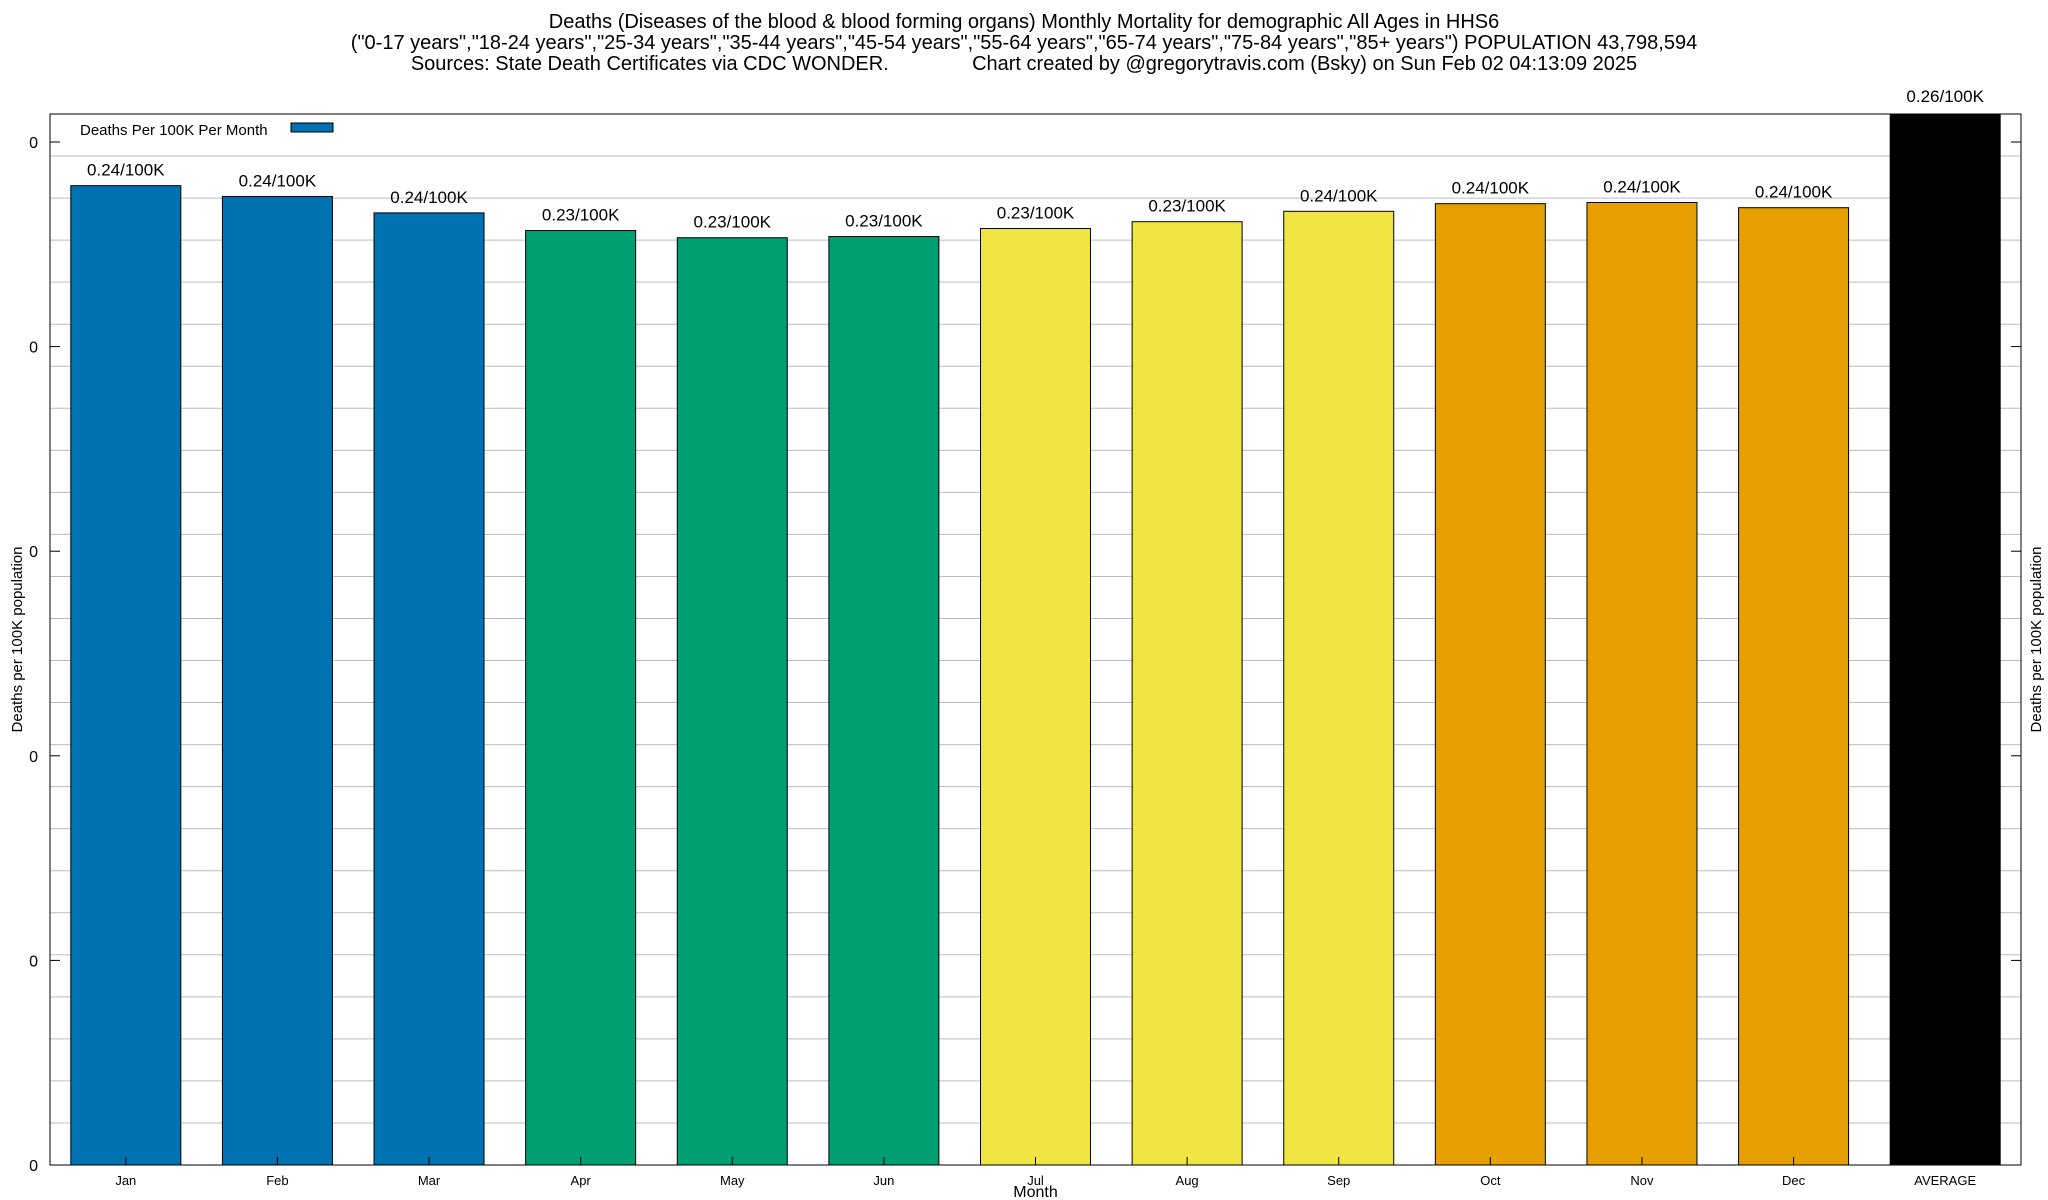 The width and height of the screenshot is (2048, 1200). I want to click on x-tick-label: Oct, so click(1490, 1180).